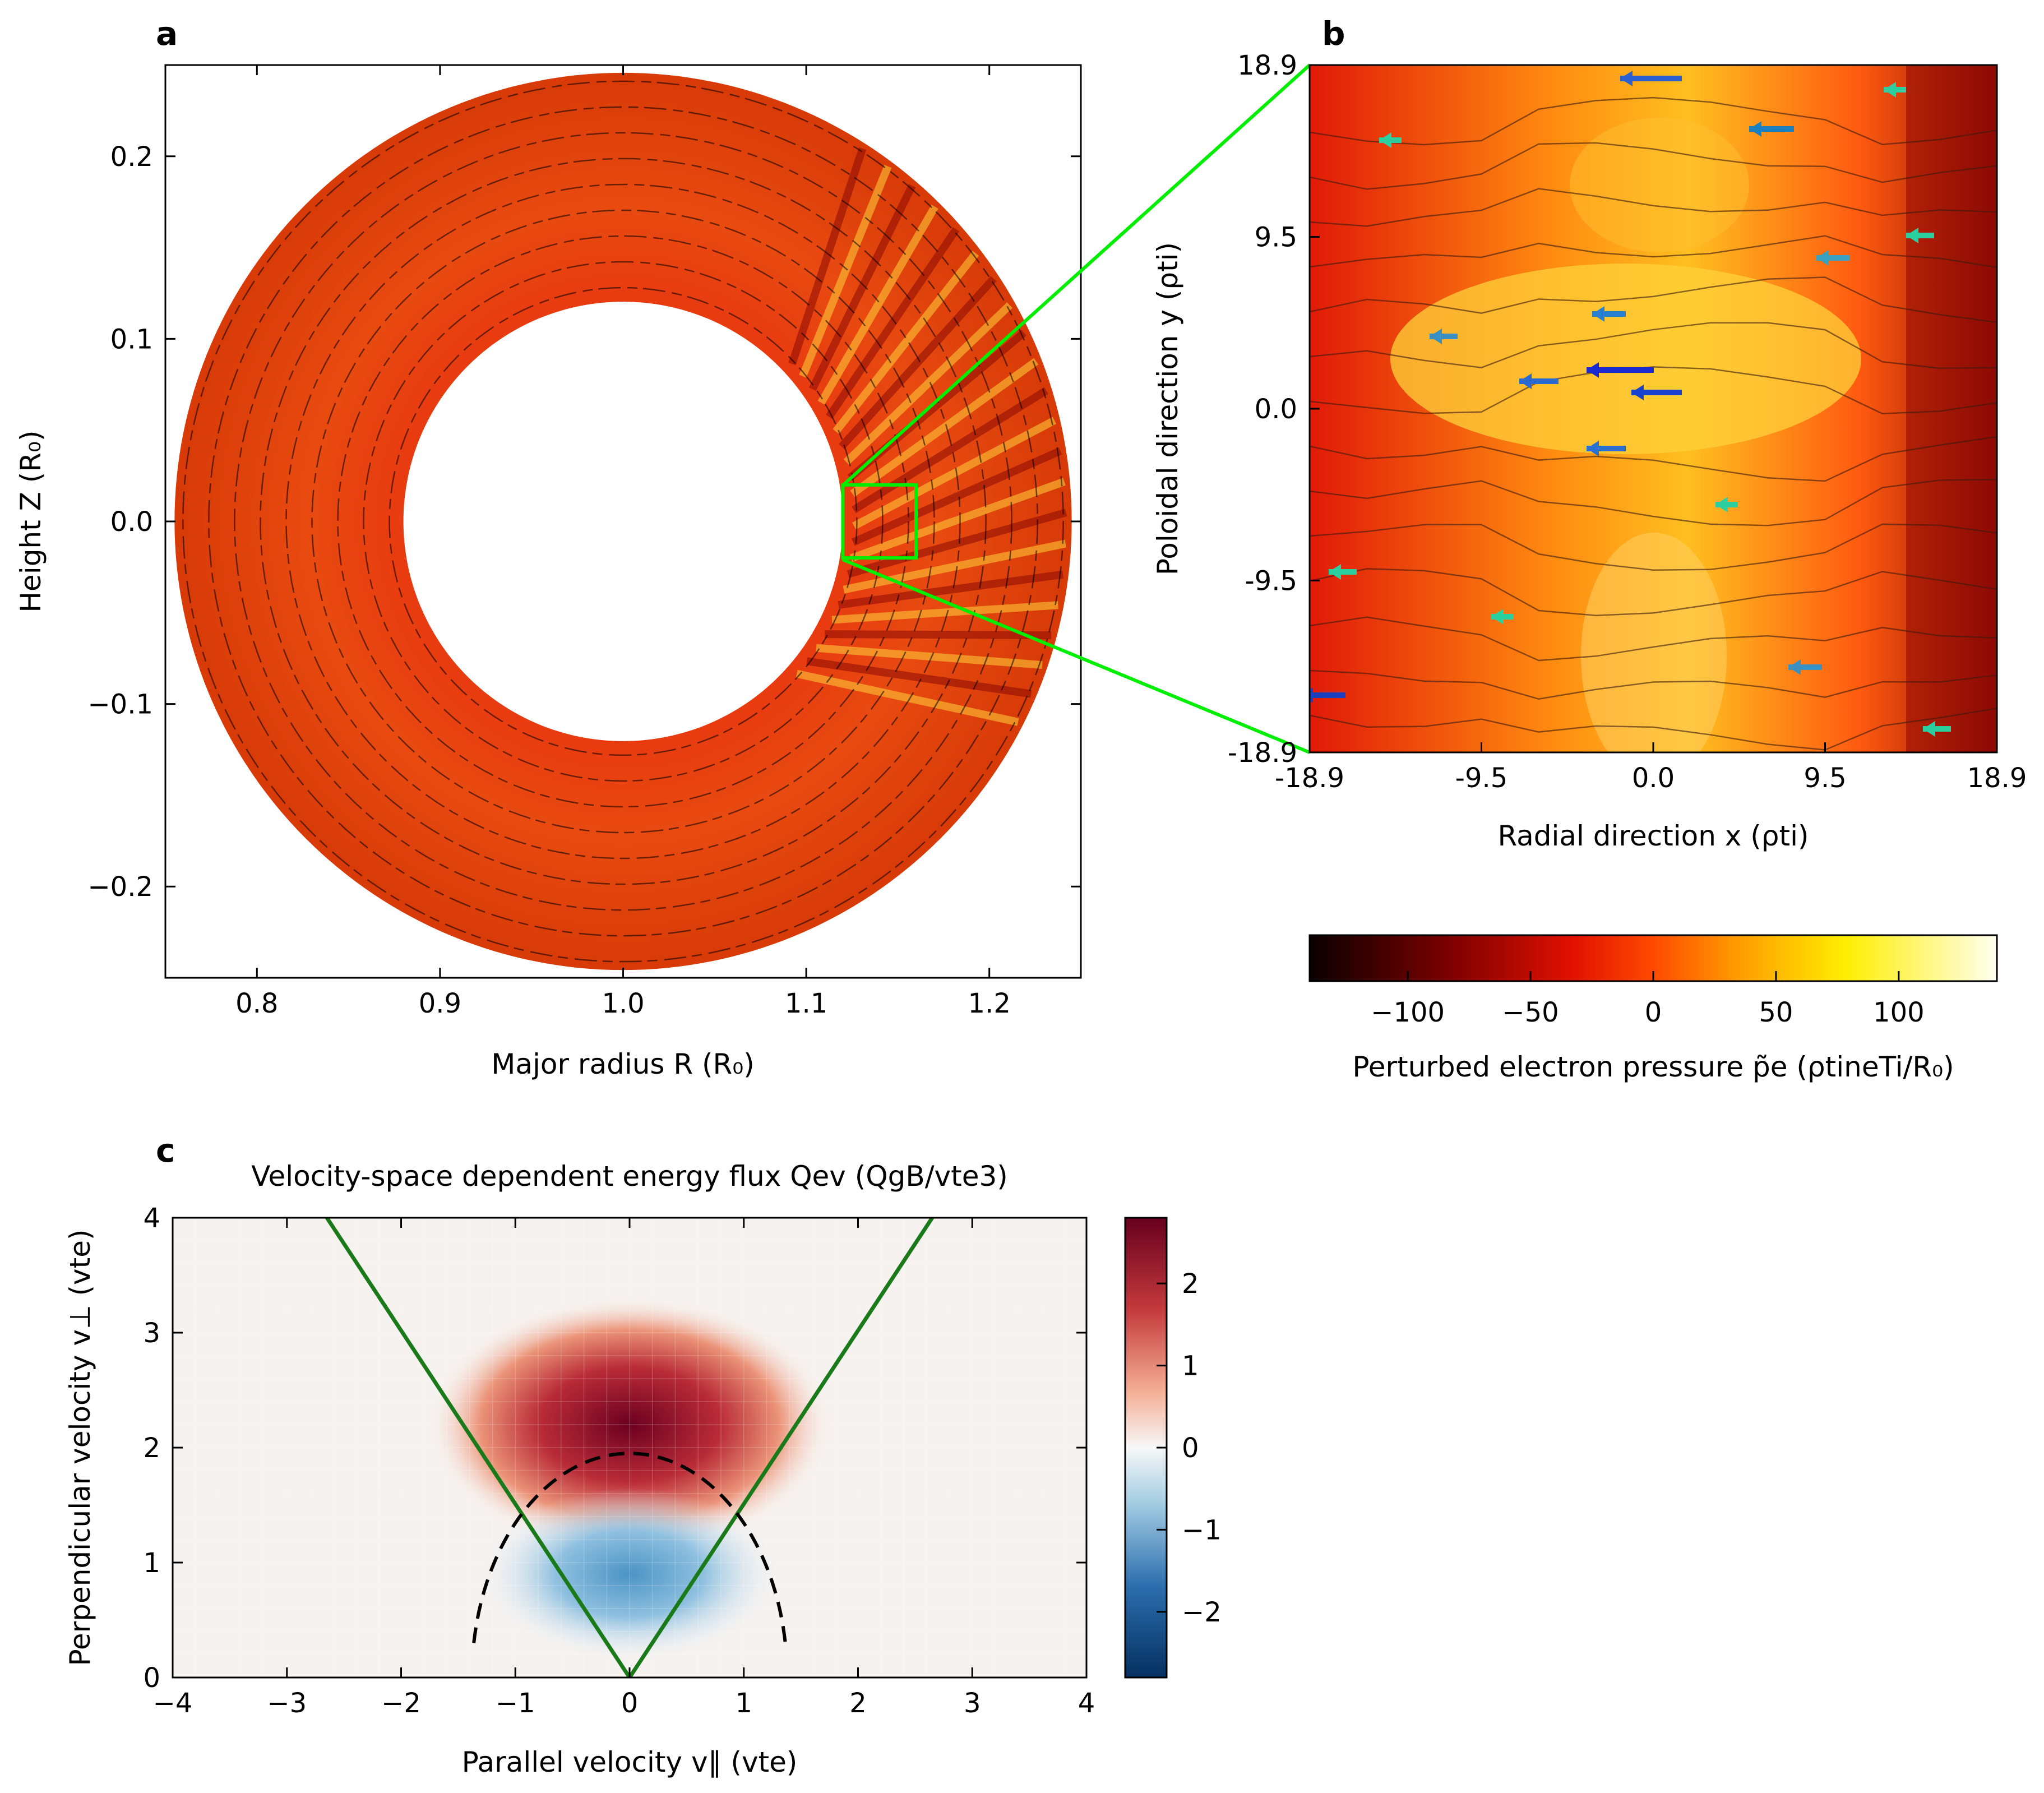 Image resolution: width=2044 pixels, height=1793 pixels. Describe the element at coordinates (151, 1678) in the screenshot. I see `y-tick-label: 0` at that location.